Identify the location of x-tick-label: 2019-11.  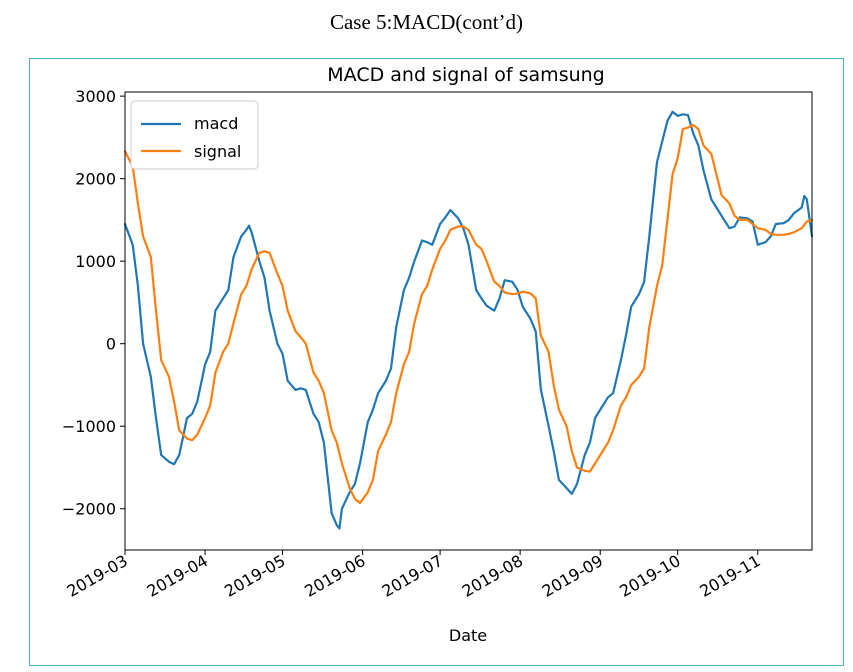
(729, 576).